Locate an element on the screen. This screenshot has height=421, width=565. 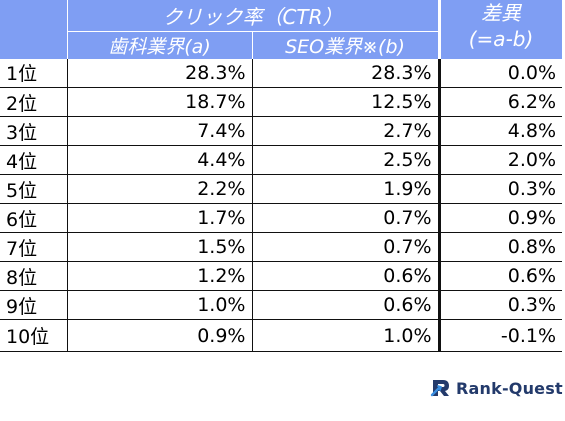
table-row: 3位 7.4% 2.7% 4.8% is located at coordinates (281, 131).